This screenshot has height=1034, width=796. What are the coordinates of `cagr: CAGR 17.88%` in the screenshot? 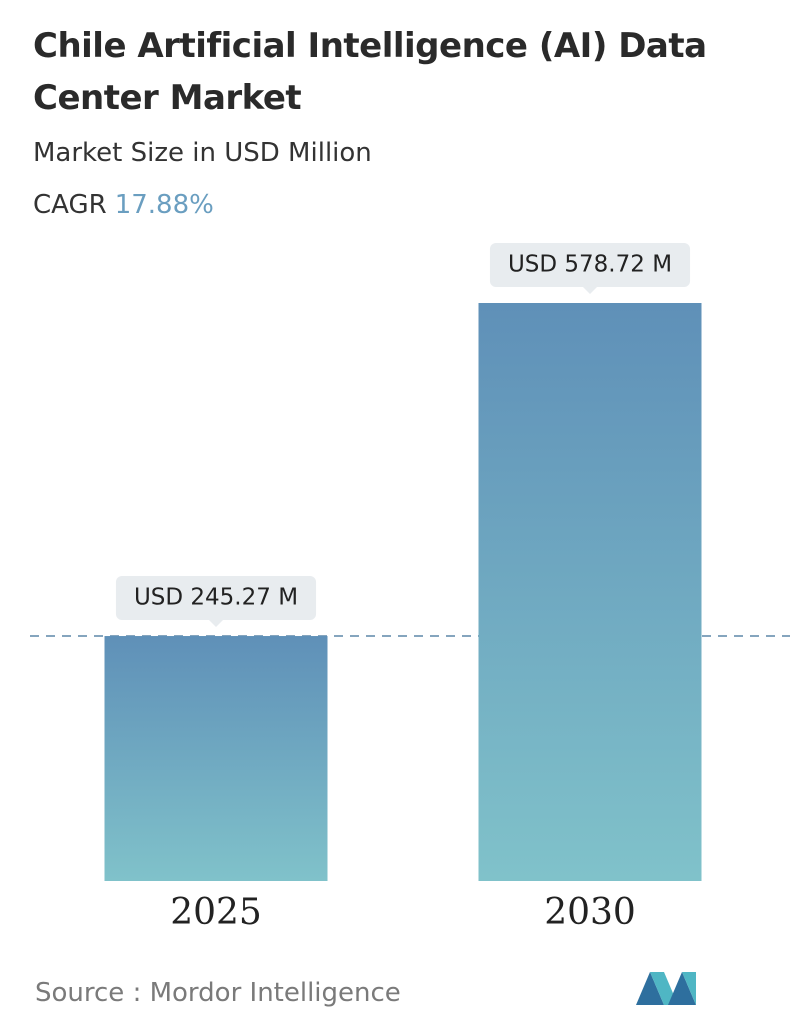 It's located at (123, 205).